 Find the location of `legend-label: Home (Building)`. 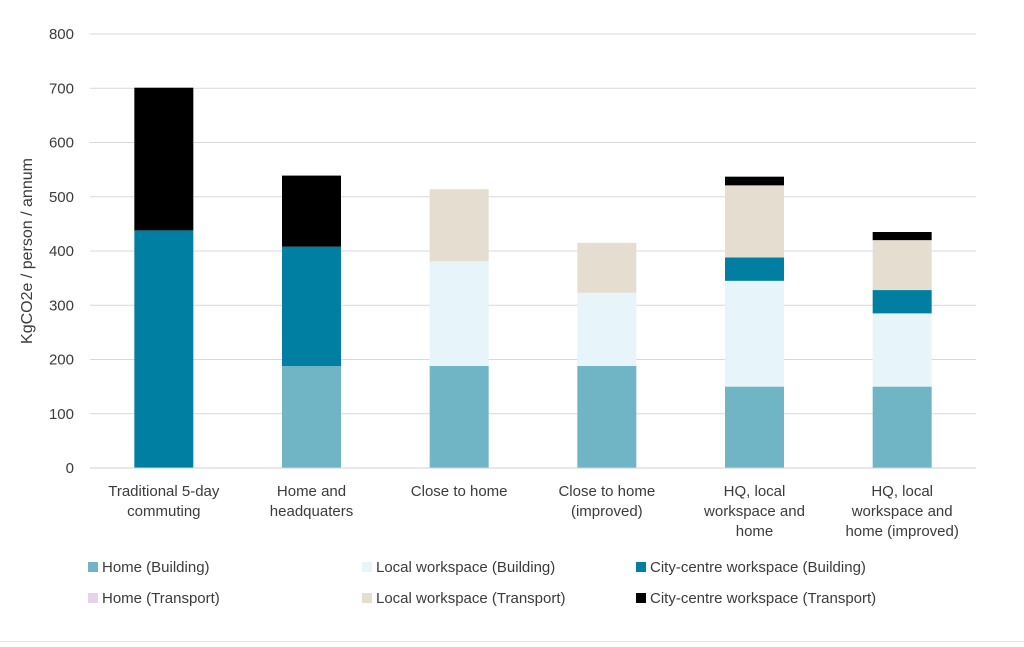

legend-label: Home (Building) is located at coordinates (156, 567).